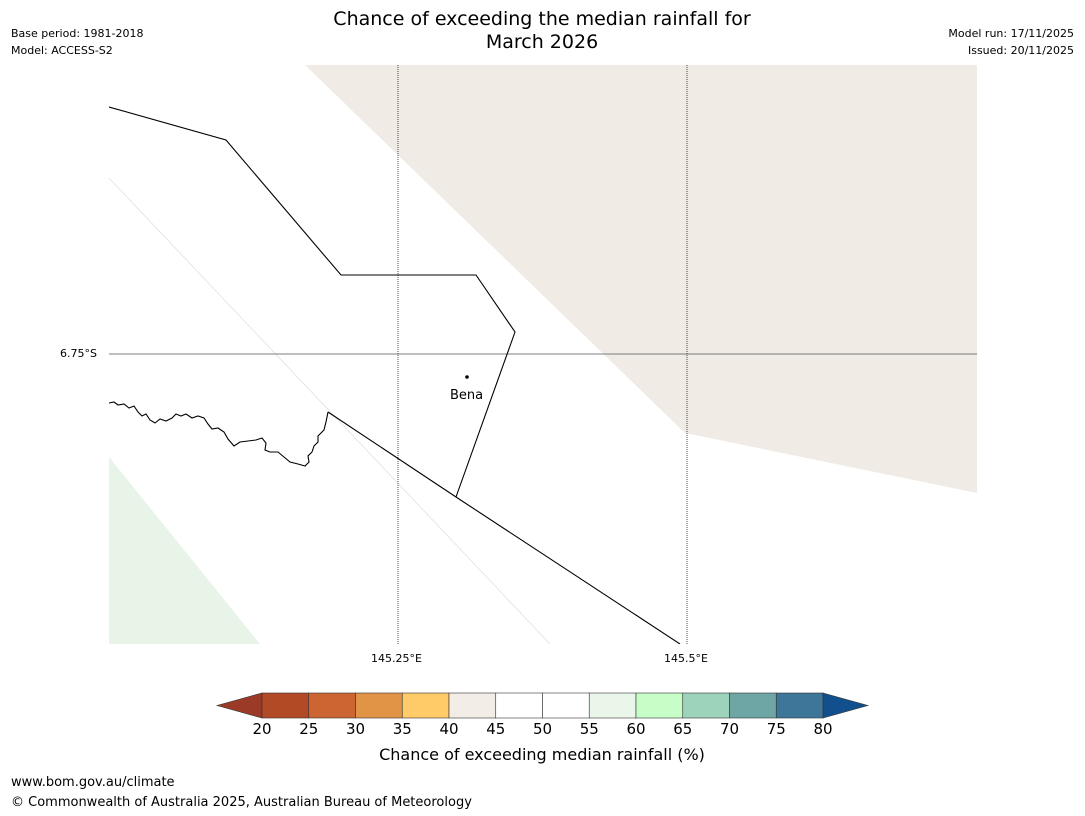 This screenshot has height=816, width=1085. I want to click on longitude-label-145-25: 145.25°E, so click(396, 658).